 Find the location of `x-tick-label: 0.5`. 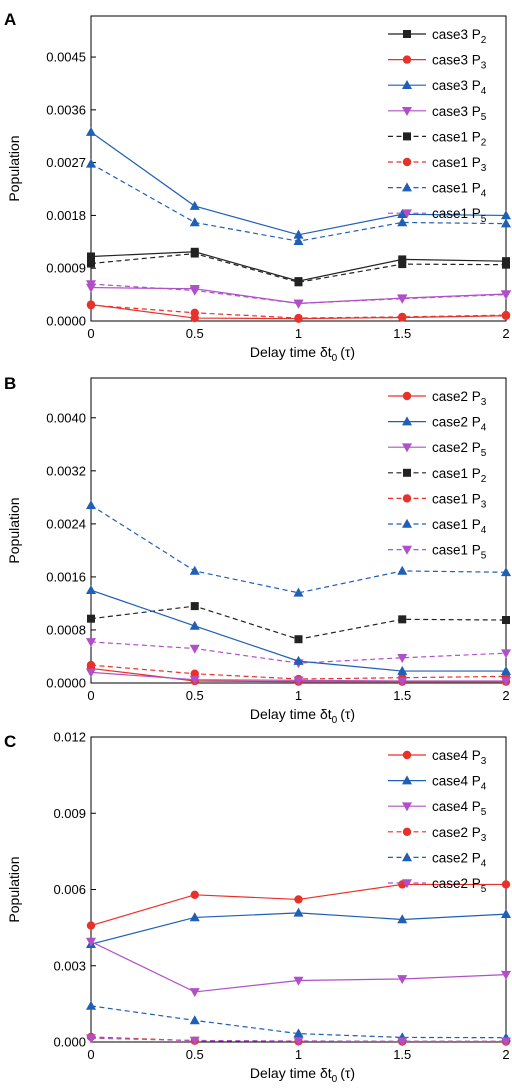

x-tick-label: 0.5 is located at coordinates (195, 1054).